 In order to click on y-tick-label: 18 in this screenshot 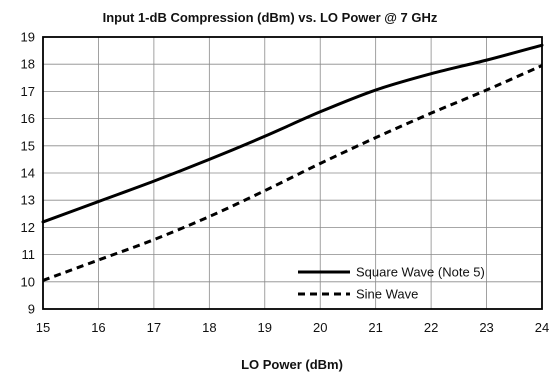, I will do `click(28, 64)`.